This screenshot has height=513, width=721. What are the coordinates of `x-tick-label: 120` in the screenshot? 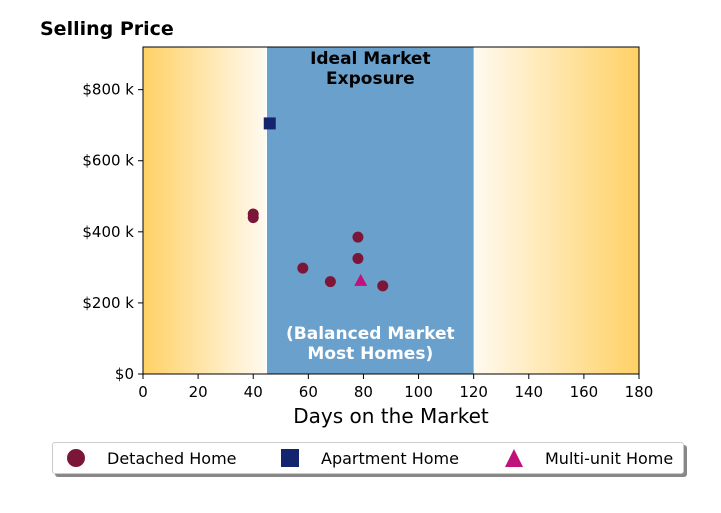 It's located at (473, 392).